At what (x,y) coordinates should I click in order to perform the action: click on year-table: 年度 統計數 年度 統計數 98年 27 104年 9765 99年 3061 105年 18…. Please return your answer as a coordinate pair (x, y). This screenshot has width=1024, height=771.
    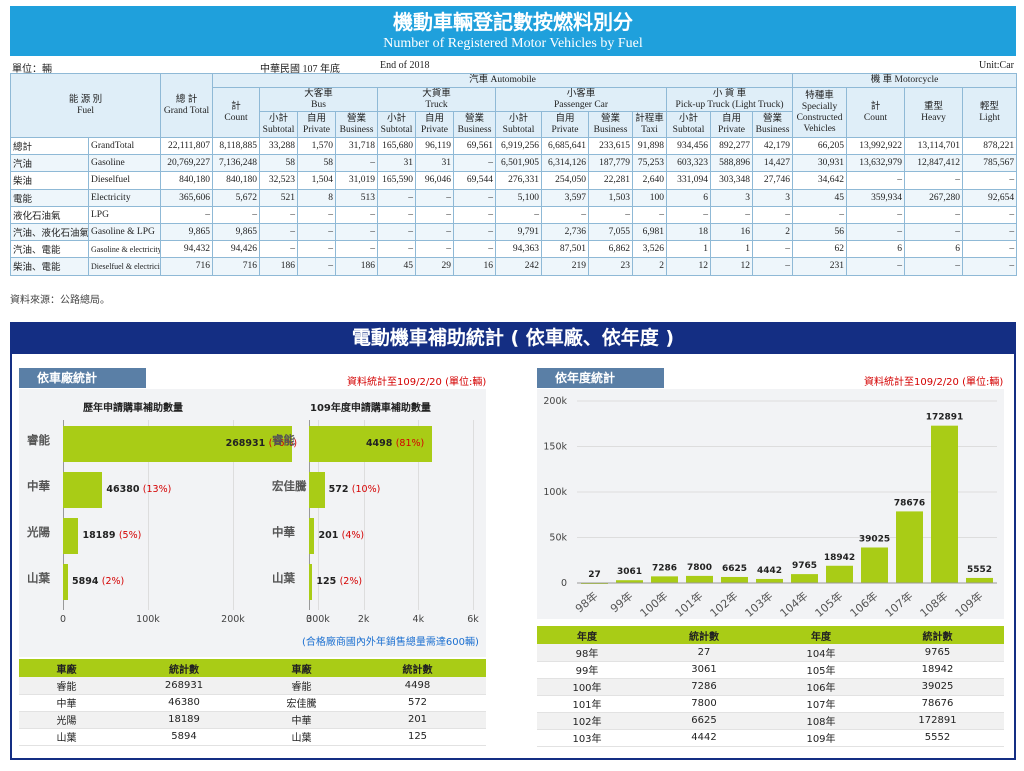
    Looking at the image, I should click on (770, 686).